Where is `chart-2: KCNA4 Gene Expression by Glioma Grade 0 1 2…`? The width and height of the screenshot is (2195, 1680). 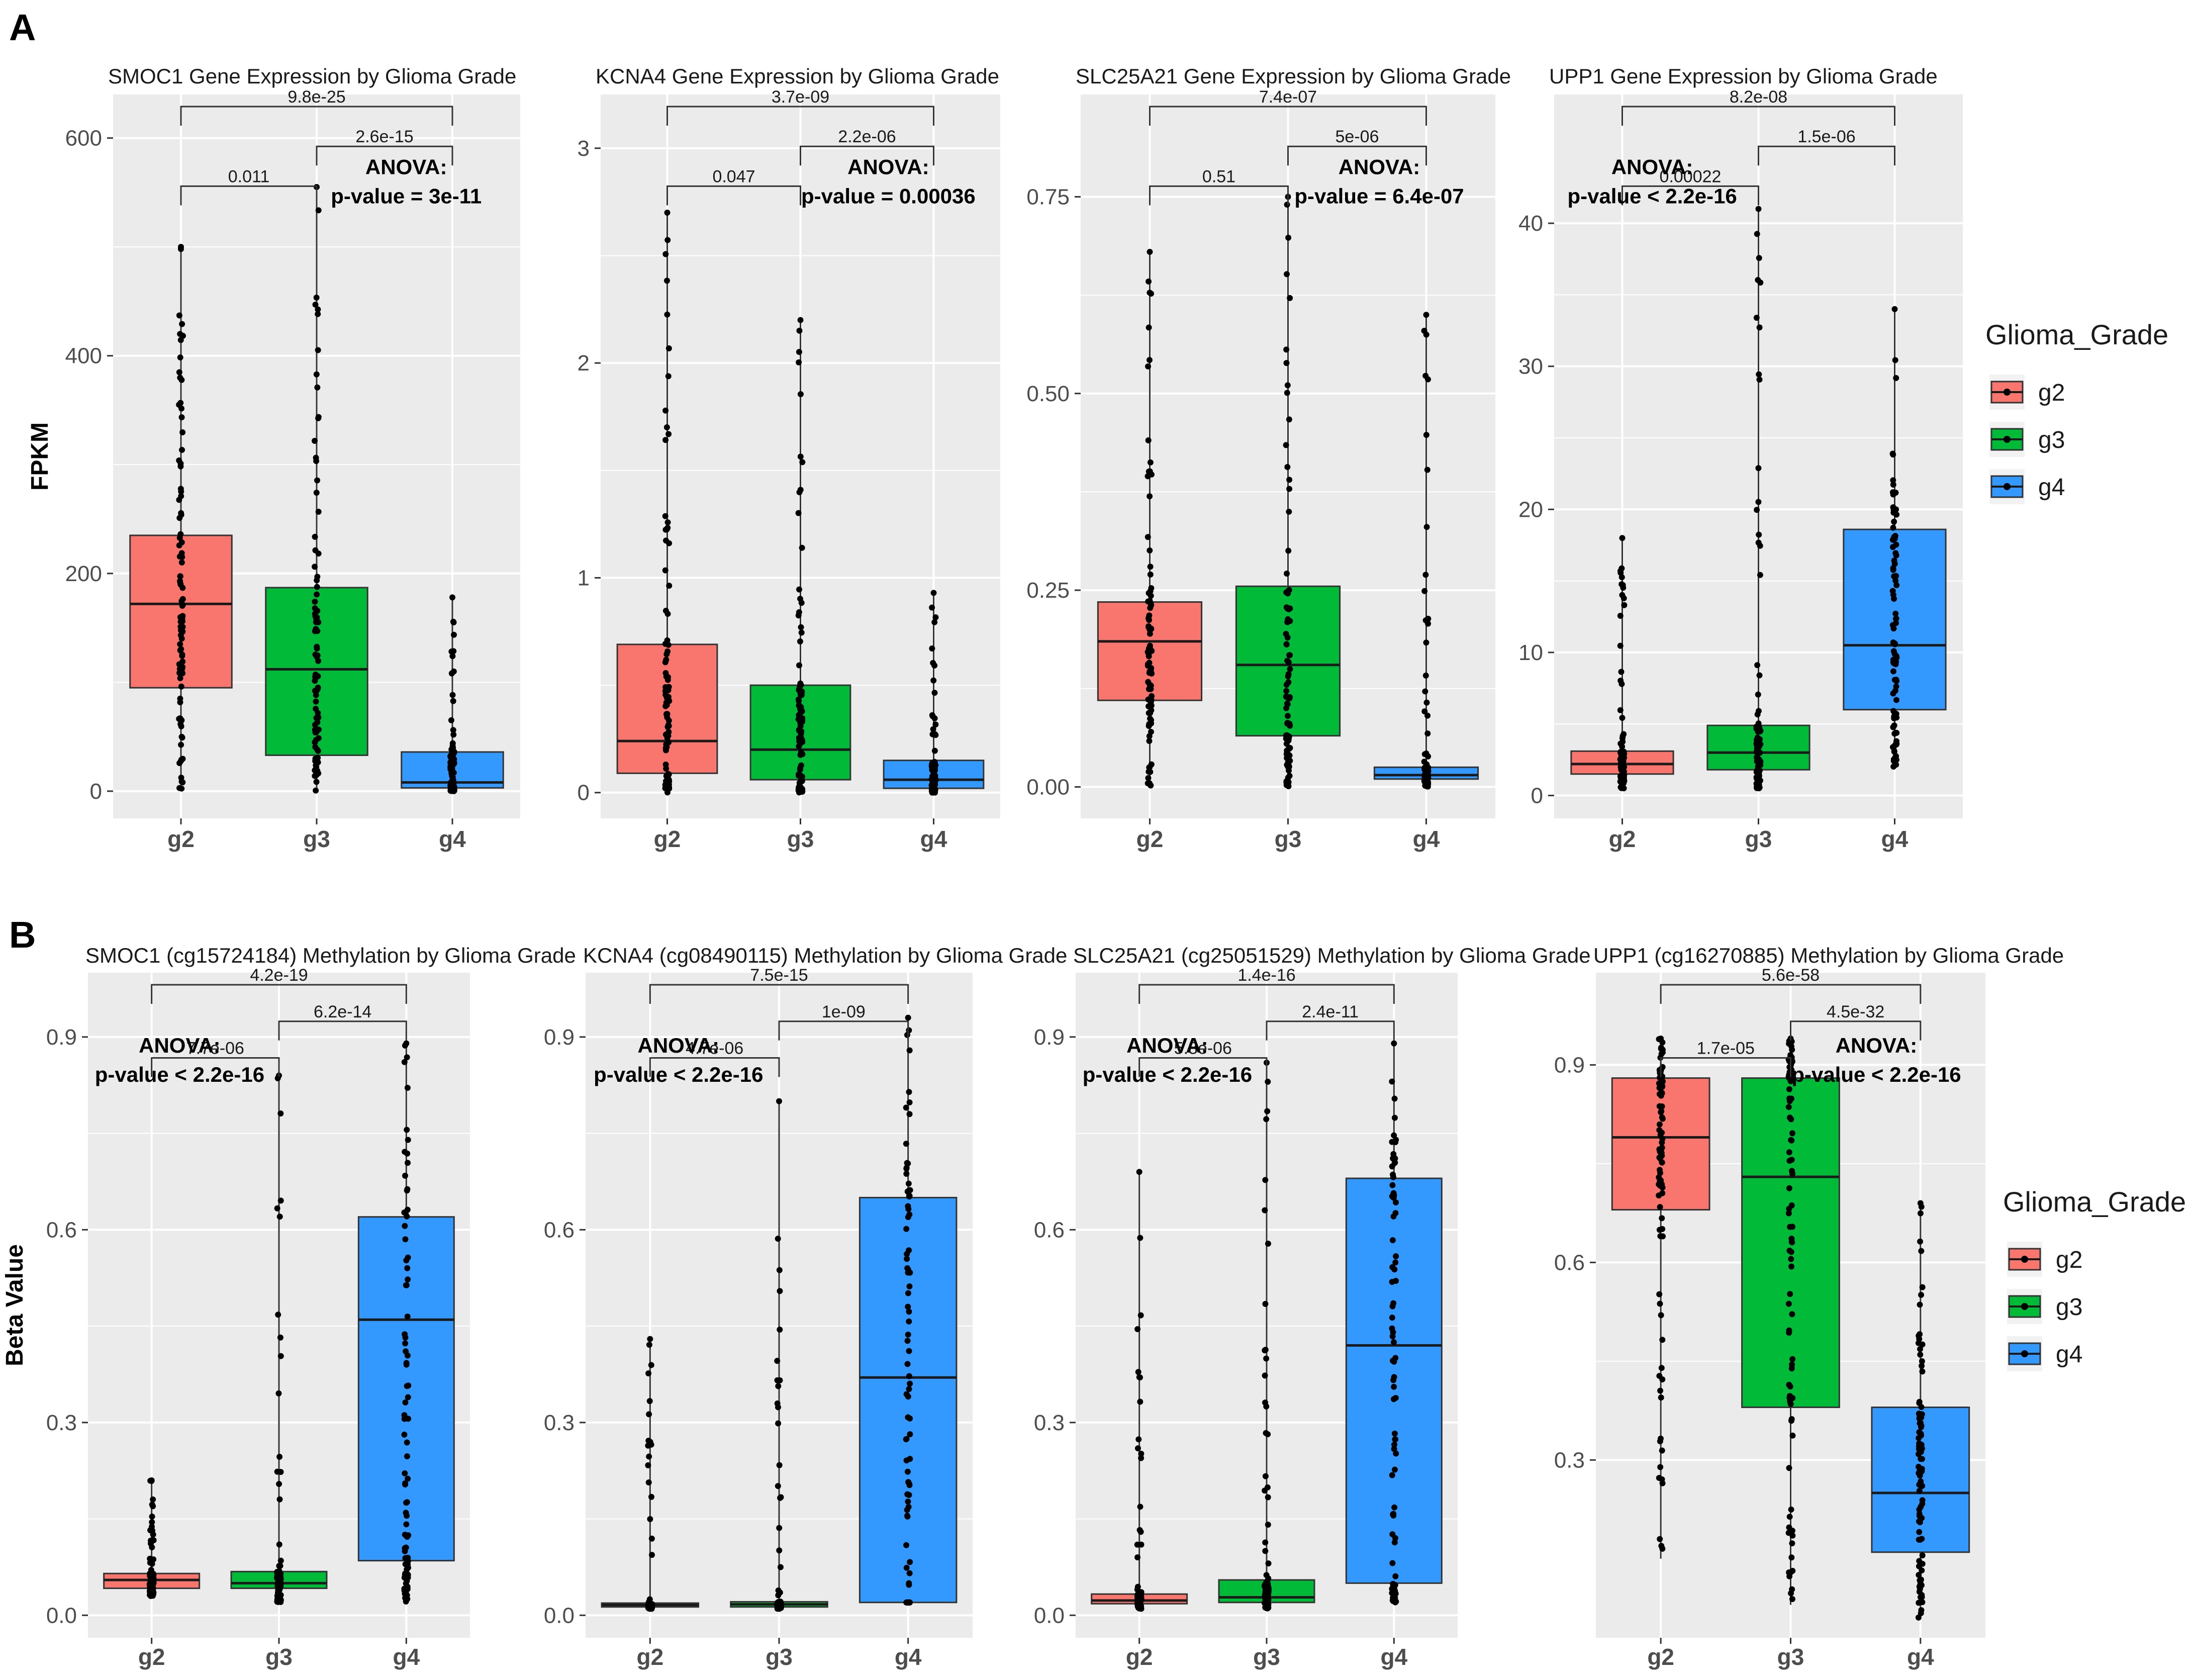 chart-2: KCNA4 Gene Expression by Glioma Grade 0 1 2… is located at coordinates (789, 458).